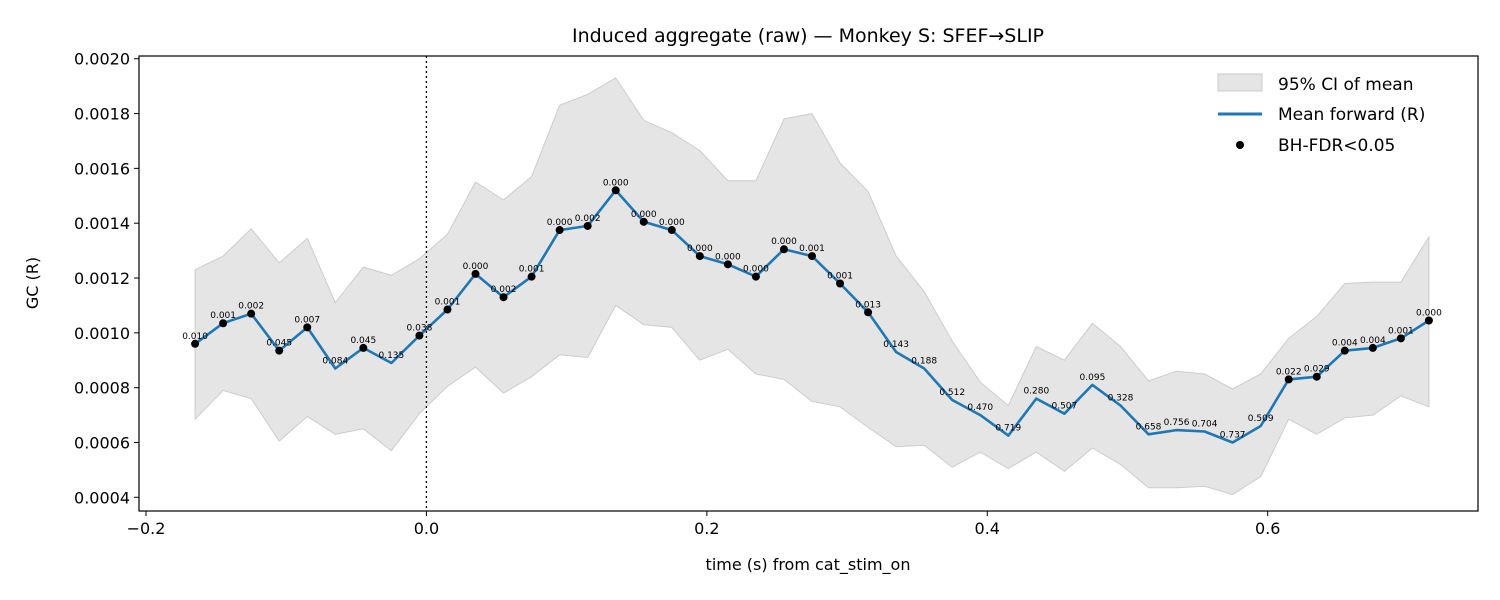  I want to click on p-value-label: 0.512, so click(952, 393).